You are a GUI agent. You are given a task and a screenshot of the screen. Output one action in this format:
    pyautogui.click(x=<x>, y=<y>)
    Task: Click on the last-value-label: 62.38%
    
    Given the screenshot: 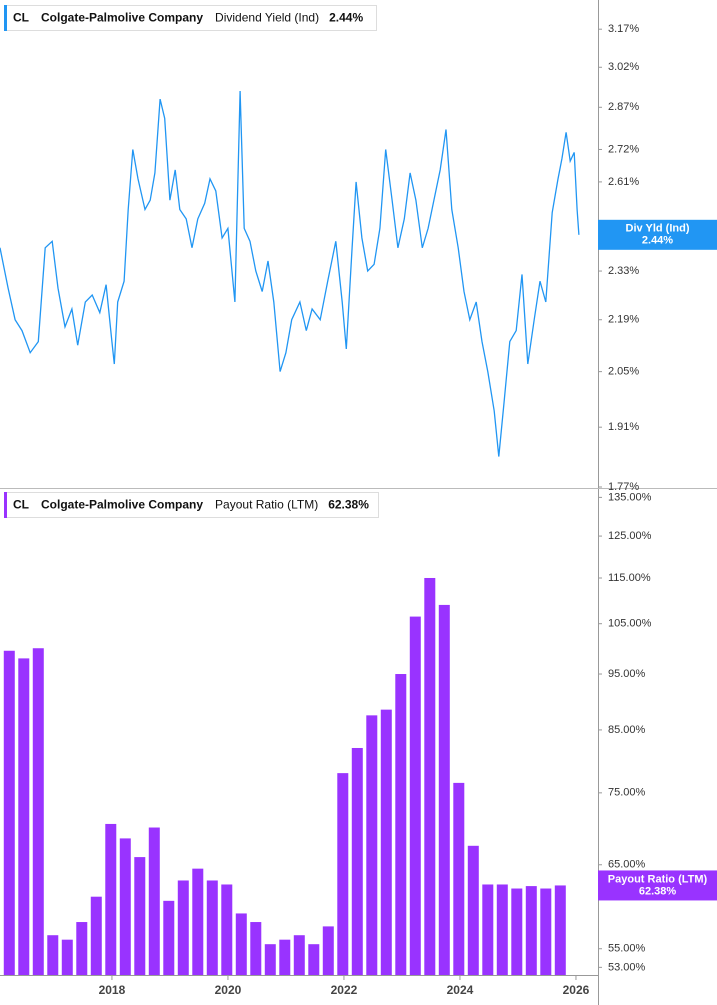 What is the action you would take?
    pyautogui.click(x=658, y=891)
    